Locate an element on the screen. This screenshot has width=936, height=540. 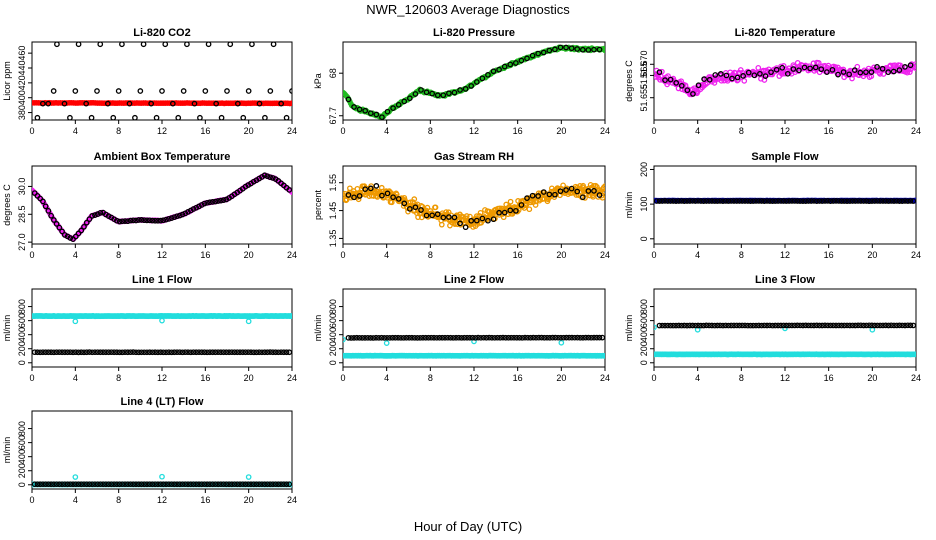
x-tick-label: 16 is located at coordinates (518, 378).